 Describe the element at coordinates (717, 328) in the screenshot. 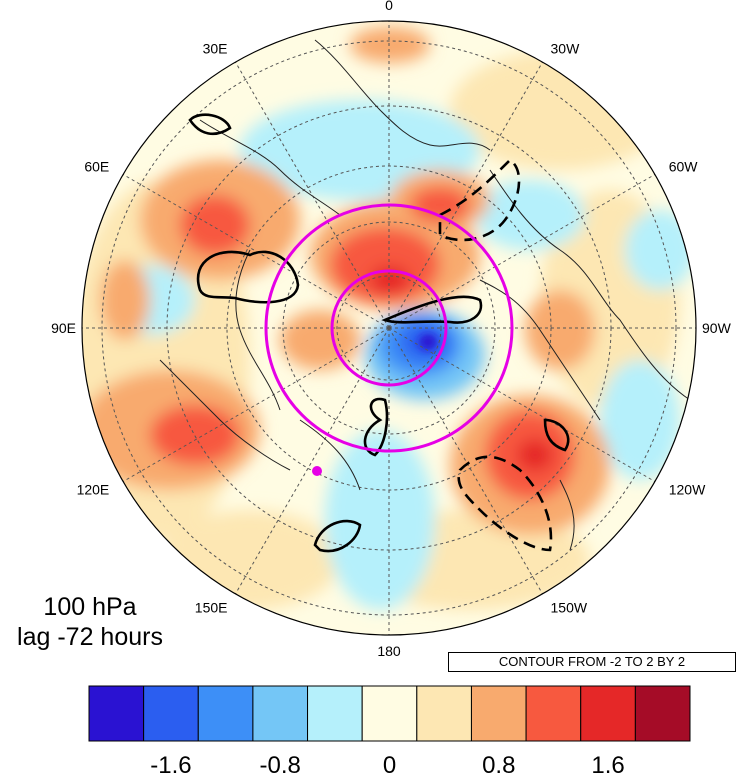

I see `longitude-label: 90W` at that location.